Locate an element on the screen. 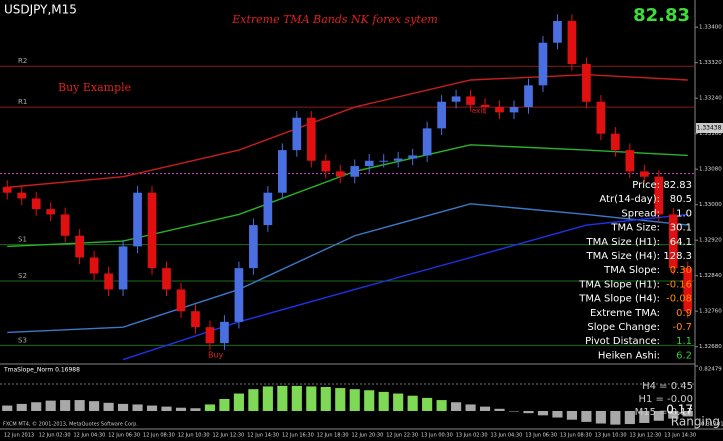 The height and width of the screenshot is (441, 723). info-label: Spread: is located at coordinates (640, 213).